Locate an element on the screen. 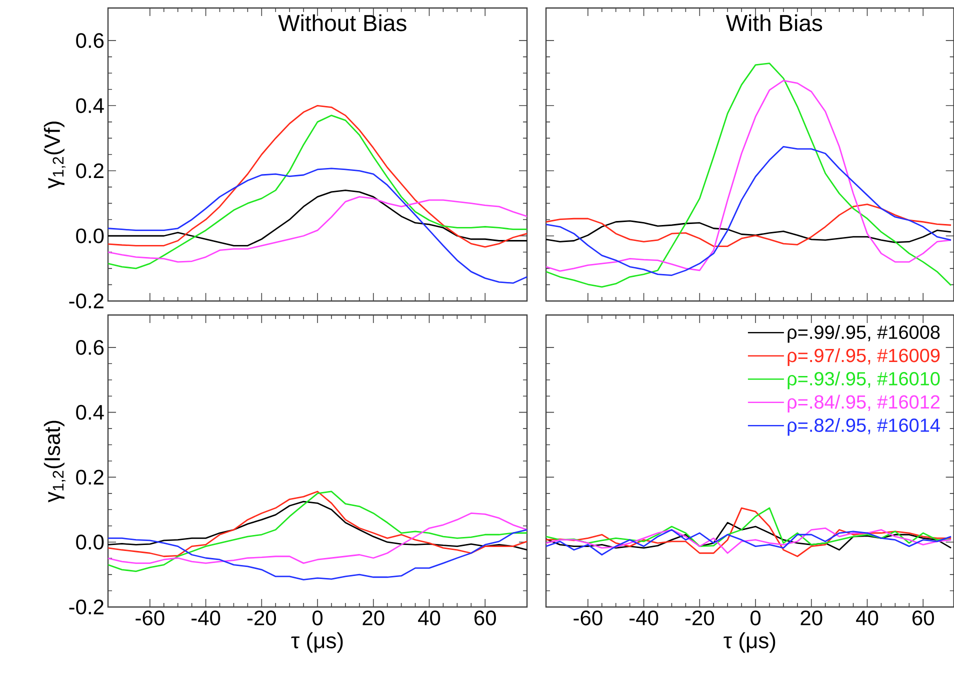  legend-label: ρ=.97/.95, #16009 is located at coordinates (864, 357).